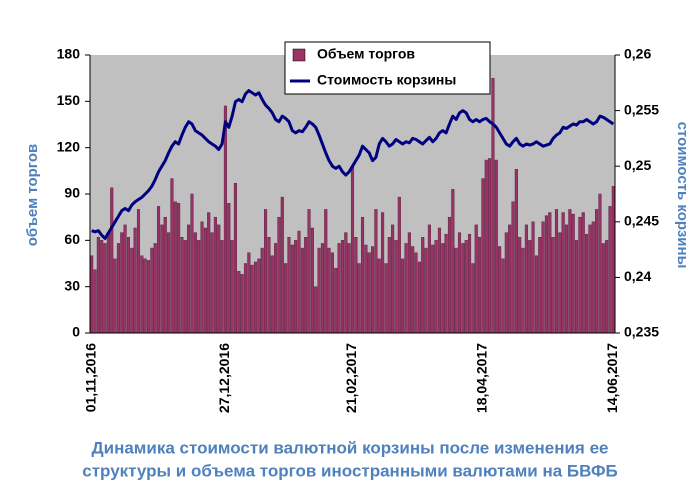  I want to click on legend-label: Стоимость корзины, so click(386, 80).